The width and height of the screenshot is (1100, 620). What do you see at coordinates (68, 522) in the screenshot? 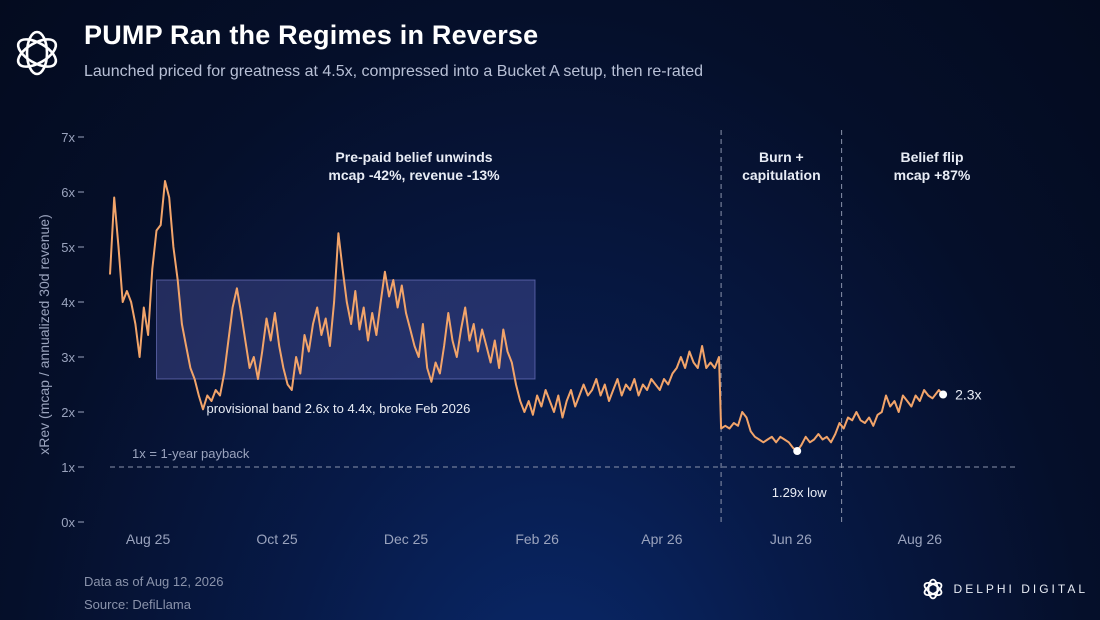
I see `y-tick-label: 0x` at bounding box center [68, 522].